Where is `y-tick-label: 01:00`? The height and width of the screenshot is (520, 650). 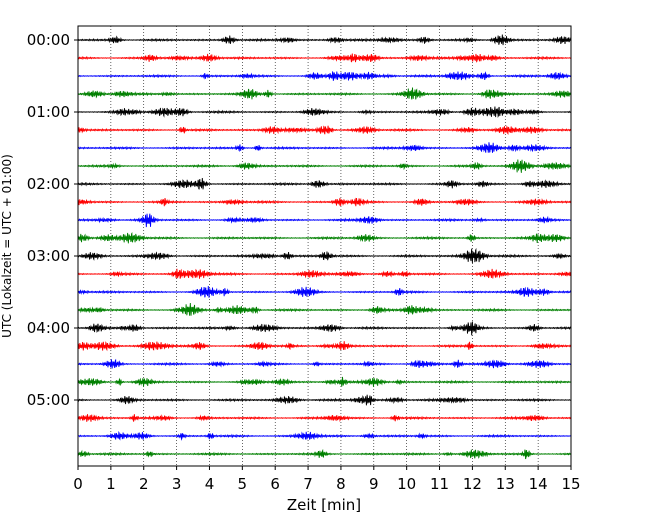
y-tick-label: 01:00 is located at coordinates (48, 112).